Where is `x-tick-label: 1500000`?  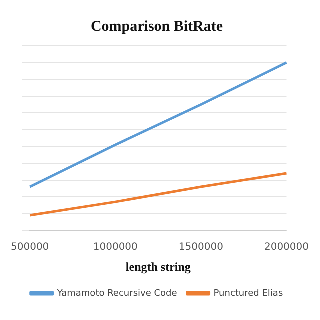 x-tick-label: 1500000 is located at coordinates (201, 248).